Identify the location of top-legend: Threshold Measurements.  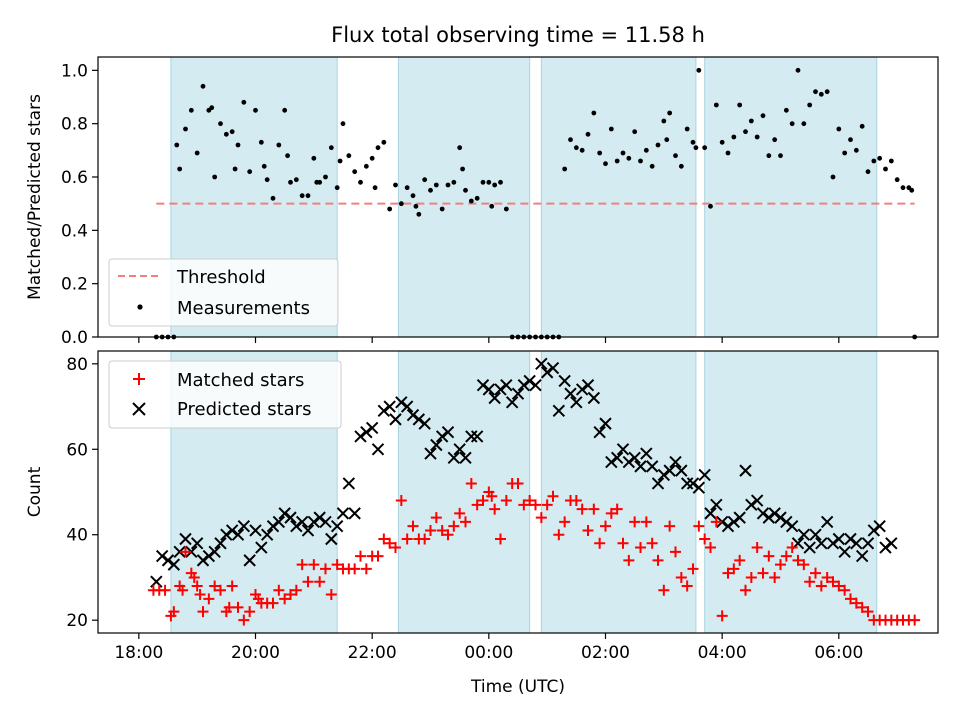
(223, 292).